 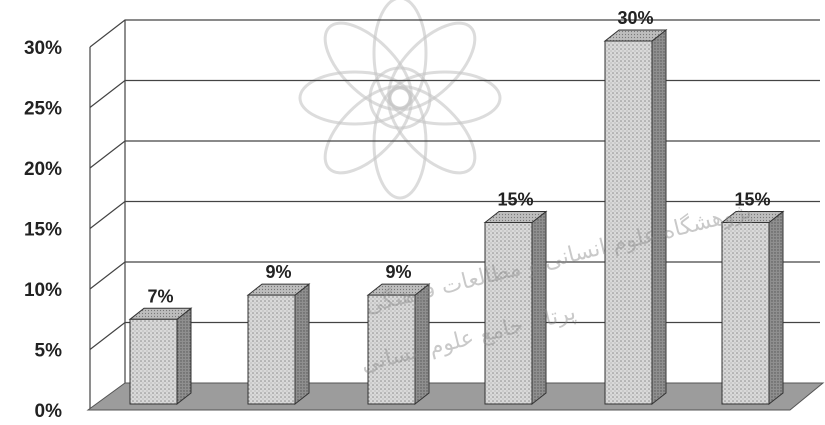 I want to click on floor-plane, so click(x=455, y=396).